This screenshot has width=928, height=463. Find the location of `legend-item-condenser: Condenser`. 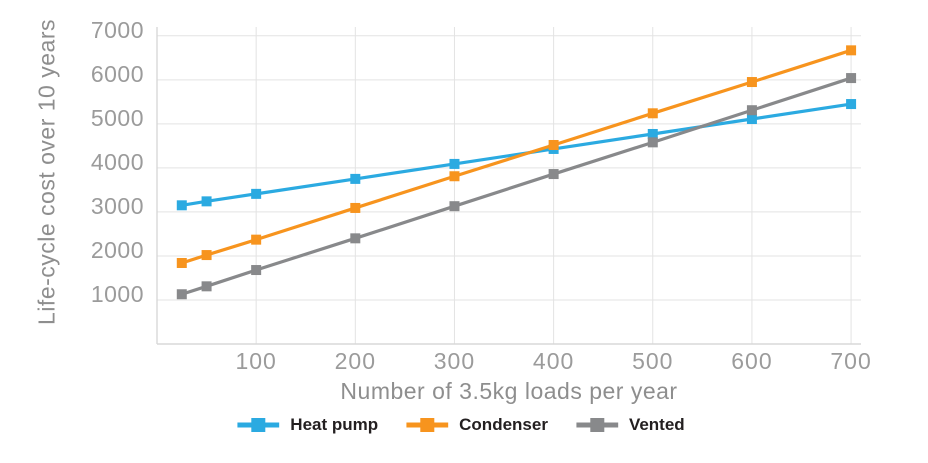

legend-item-condenser: Condenser is located at coordinates (477, 425).